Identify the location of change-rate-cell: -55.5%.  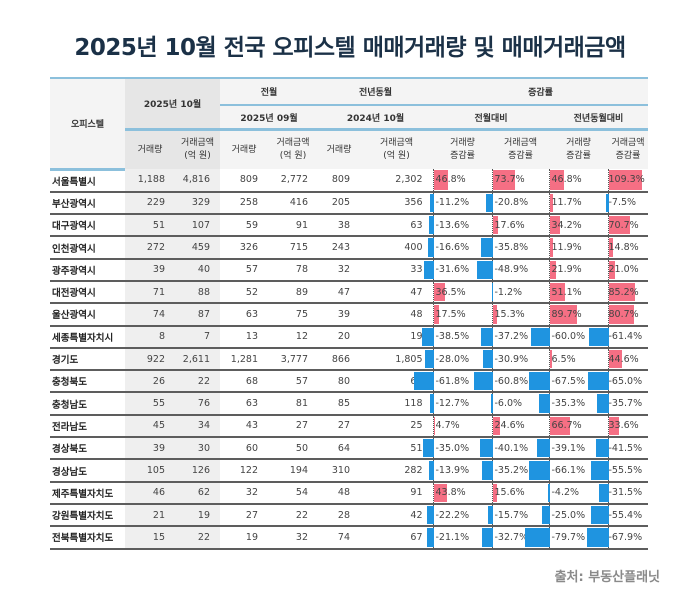
(619, 471).